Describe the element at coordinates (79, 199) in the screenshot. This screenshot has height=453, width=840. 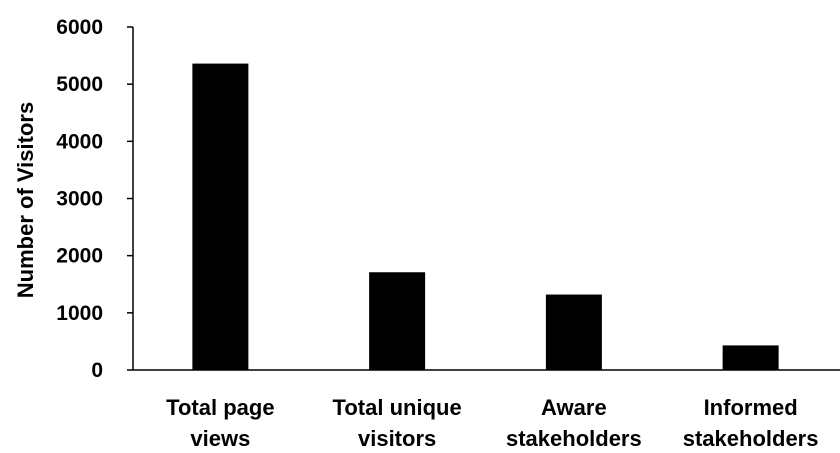
I see `y-tick-label: 3000` at that location.